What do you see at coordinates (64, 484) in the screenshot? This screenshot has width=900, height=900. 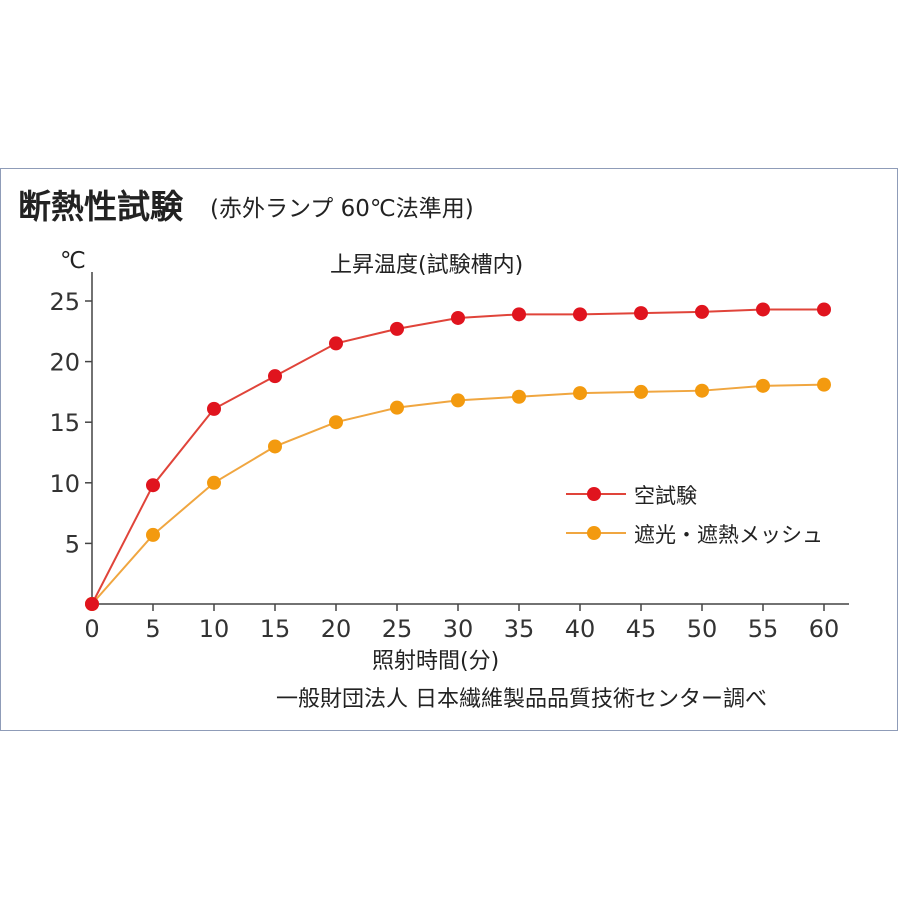 I see `y-tick-label: 10` at bounding box center [64, 484].